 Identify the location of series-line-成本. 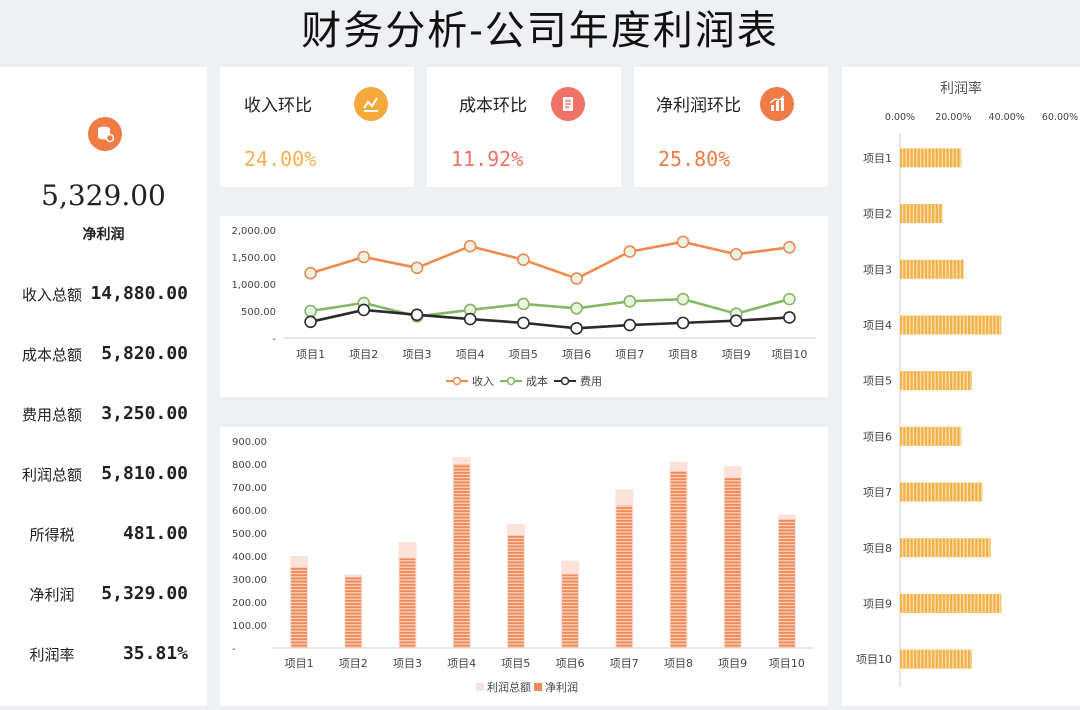
(550, 307).